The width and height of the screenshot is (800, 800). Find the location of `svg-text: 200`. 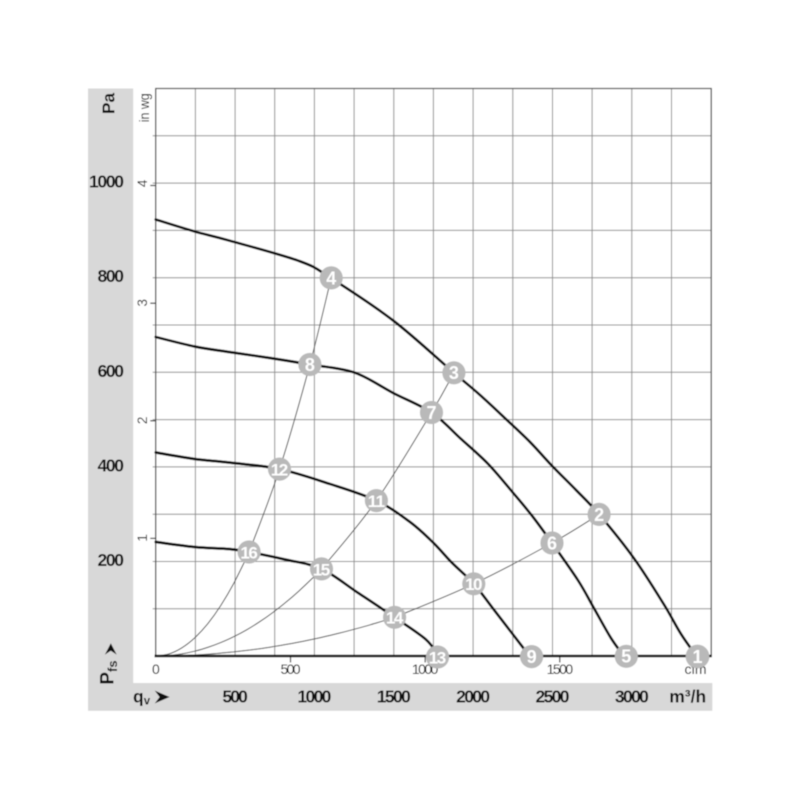

svg-text: 200 is located at coordinates (111, 560).